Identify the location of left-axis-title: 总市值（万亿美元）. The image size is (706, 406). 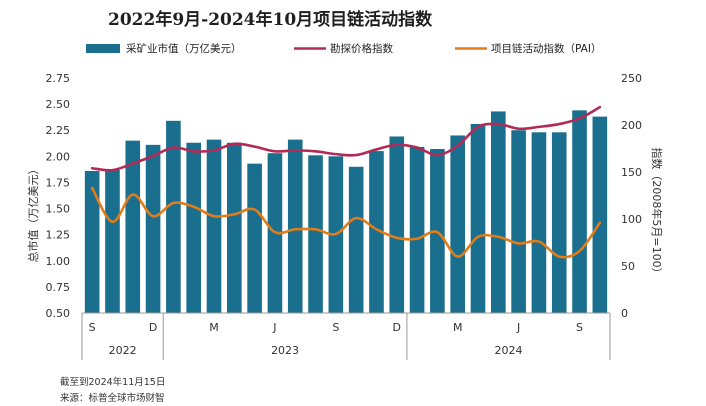
(33, 213).